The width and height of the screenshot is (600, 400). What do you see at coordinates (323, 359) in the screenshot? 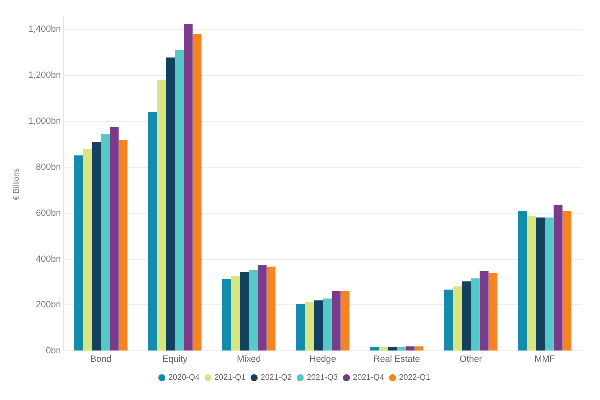
I see `x-tick-label: Hedge` at bounding box center [323, 359].